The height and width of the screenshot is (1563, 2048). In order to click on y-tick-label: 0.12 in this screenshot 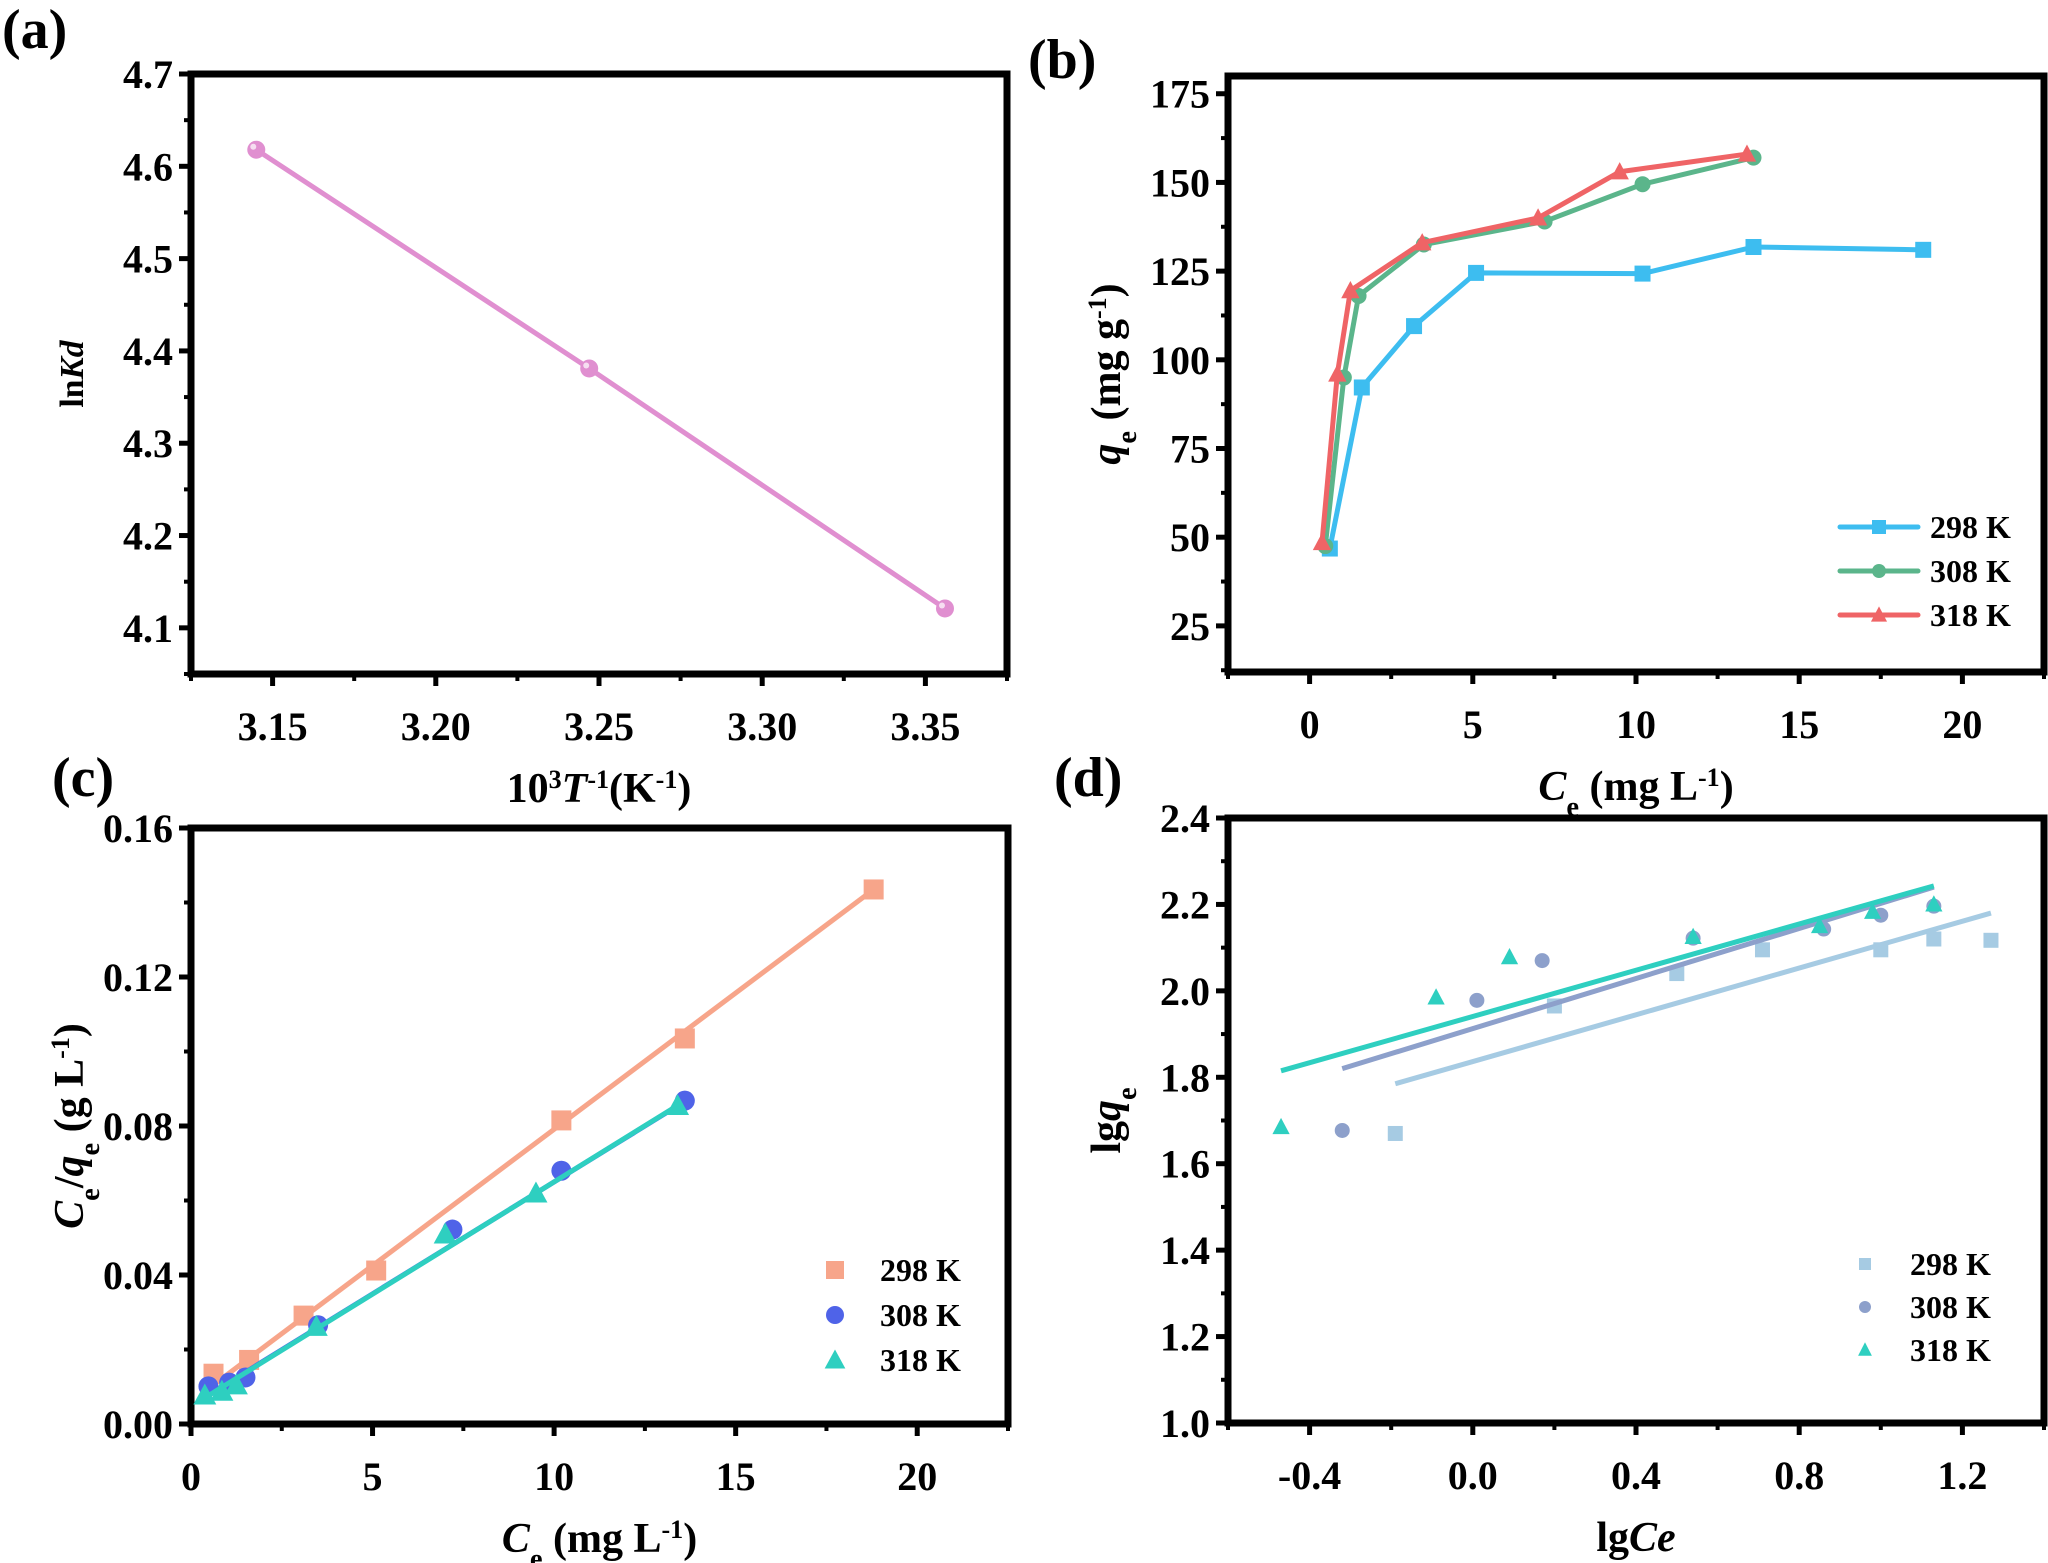, I will do `click(138, 977)`.